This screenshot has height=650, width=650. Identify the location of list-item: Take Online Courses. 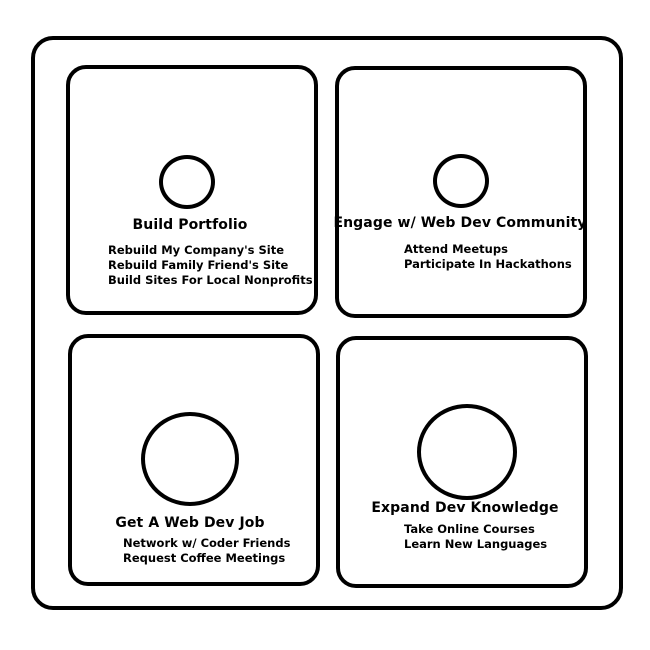
(469, 529).